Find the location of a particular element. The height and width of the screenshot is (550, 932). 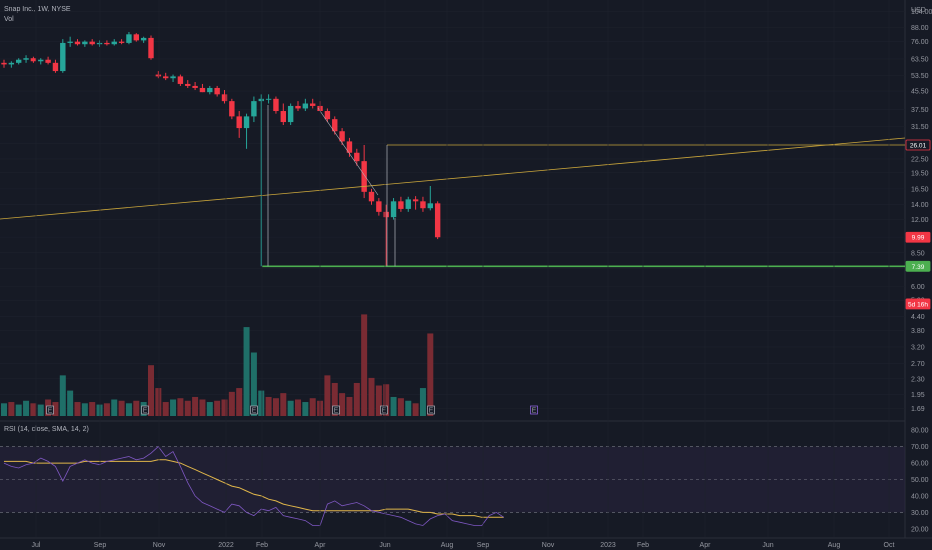

time-axis-label: Oct is located at coordinates (889, 545).